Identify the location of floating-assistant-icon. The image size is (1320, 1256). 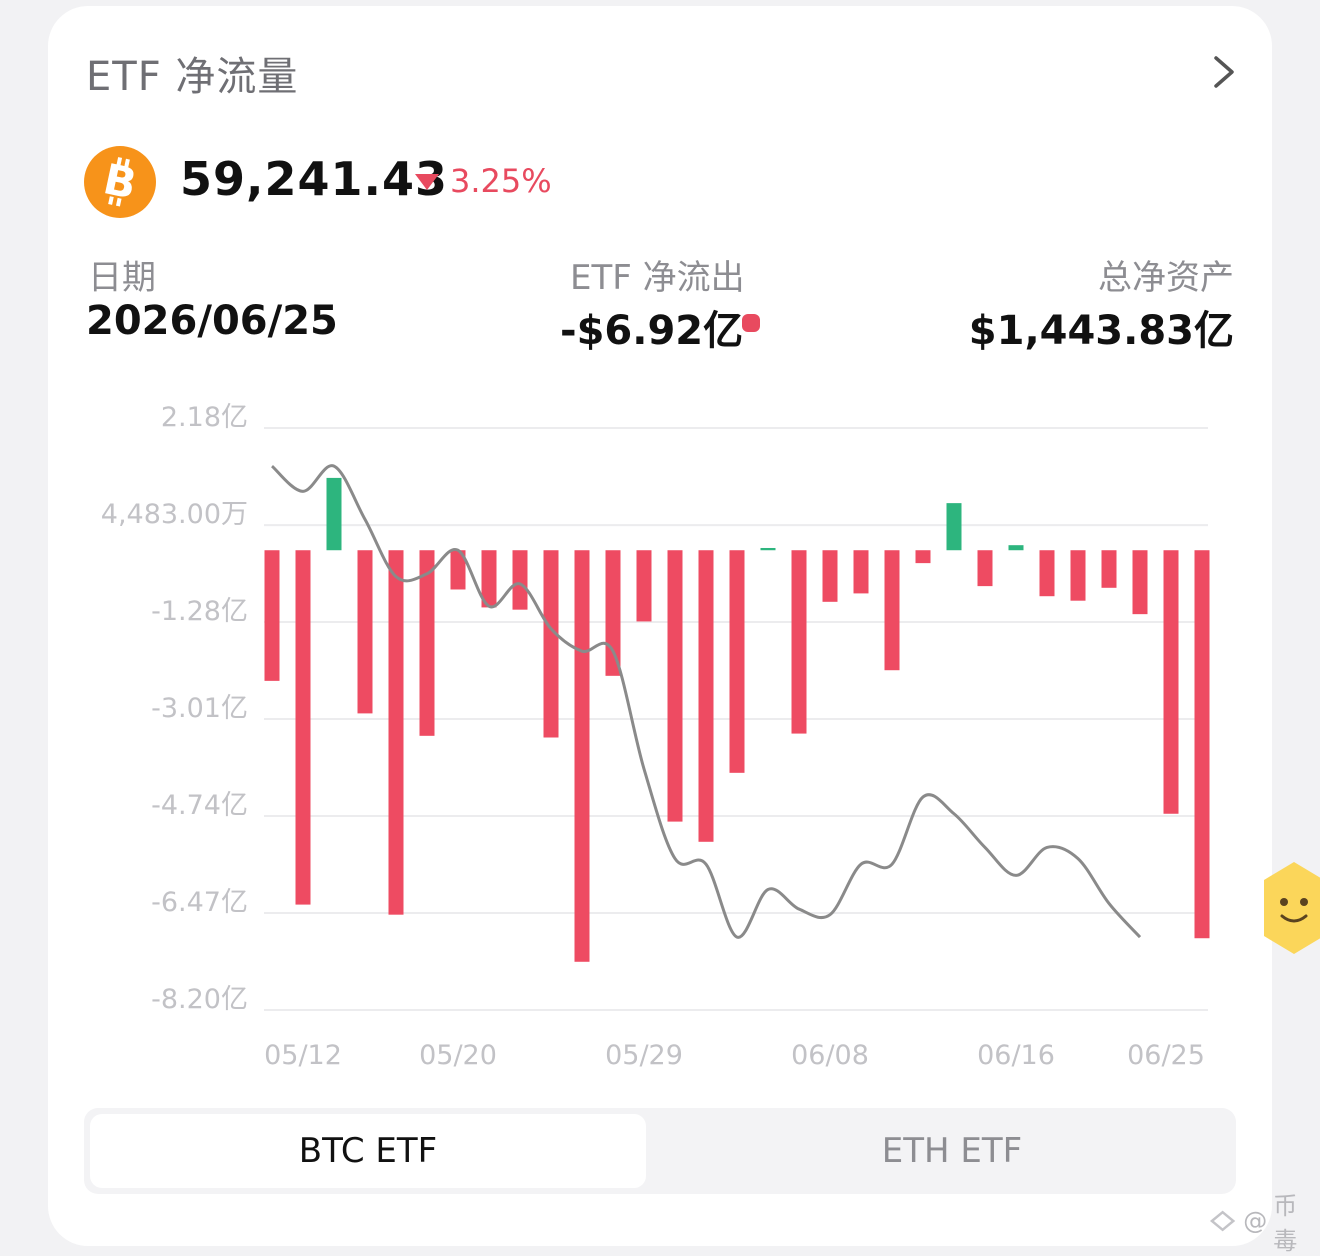
(1287, 908).